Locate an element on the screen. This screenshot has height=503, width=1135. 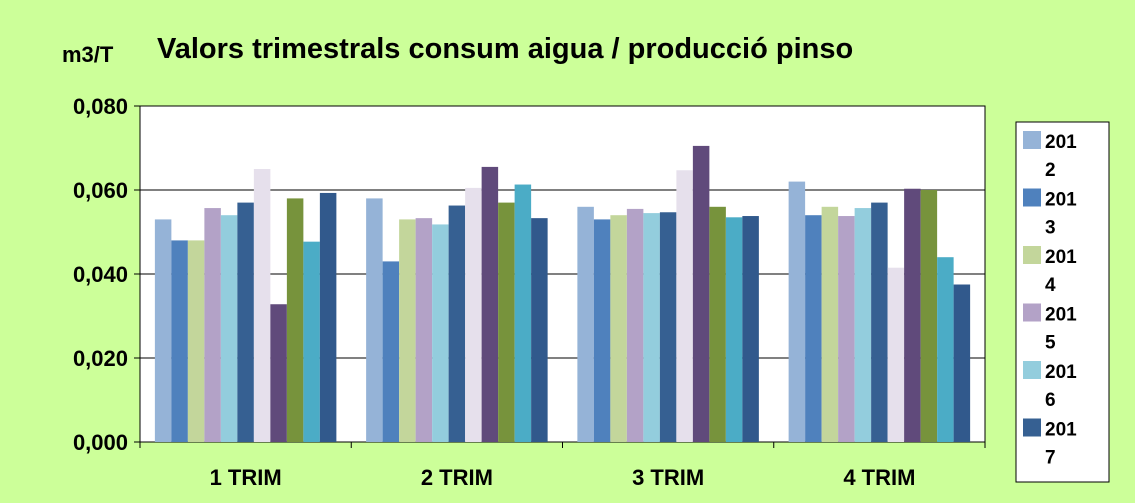
y-tick-label: 0,080 is located at coordinates (100, 106).